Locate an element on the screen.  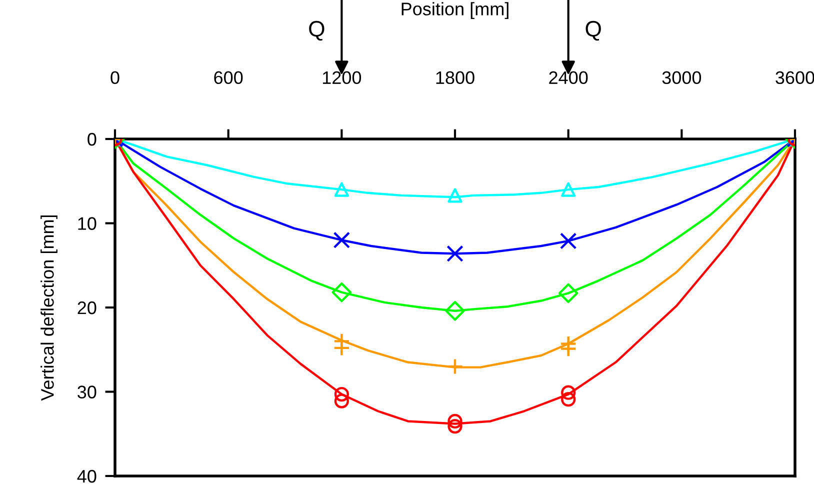
x-tick-label: 600 is located at coordinates (228, 77).